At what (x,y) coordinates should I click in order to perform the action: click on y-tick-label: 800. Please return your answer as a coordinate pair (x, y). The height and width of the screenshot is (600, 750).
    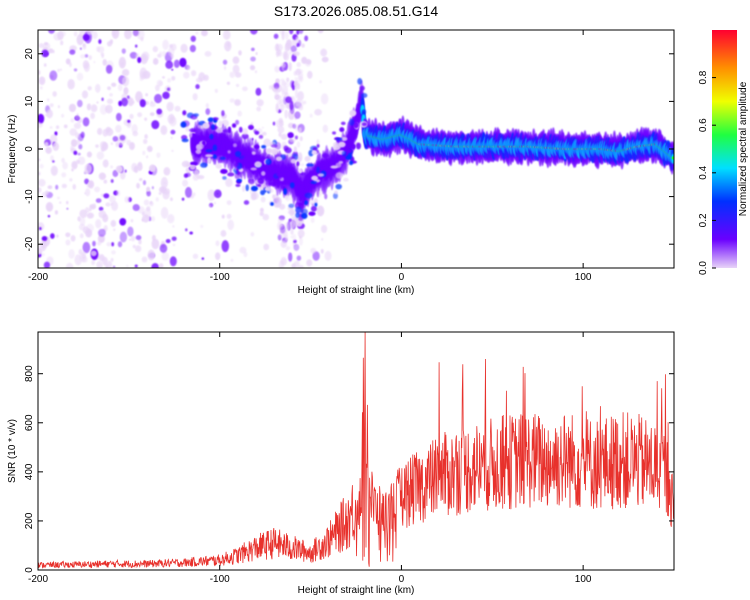
    Looking at the image, I should click on (29, 373).